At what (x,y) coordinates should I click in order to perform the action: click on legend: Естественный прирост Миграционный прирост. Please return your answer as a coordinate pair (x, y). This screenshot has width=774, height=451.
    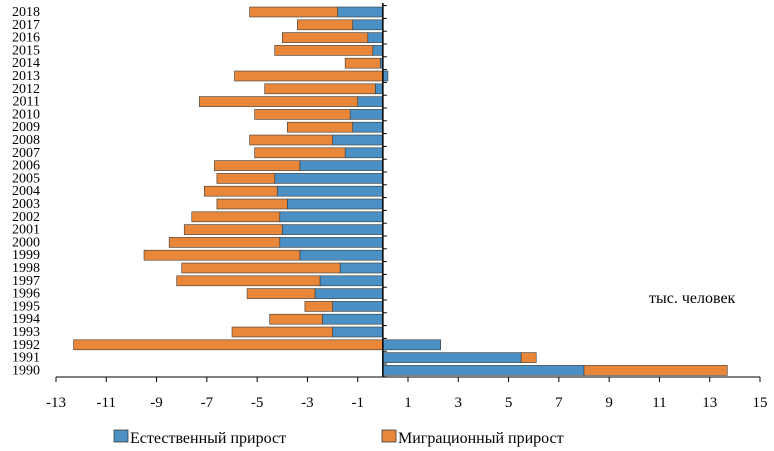
    Looking at the image, I should click on (338, 438).